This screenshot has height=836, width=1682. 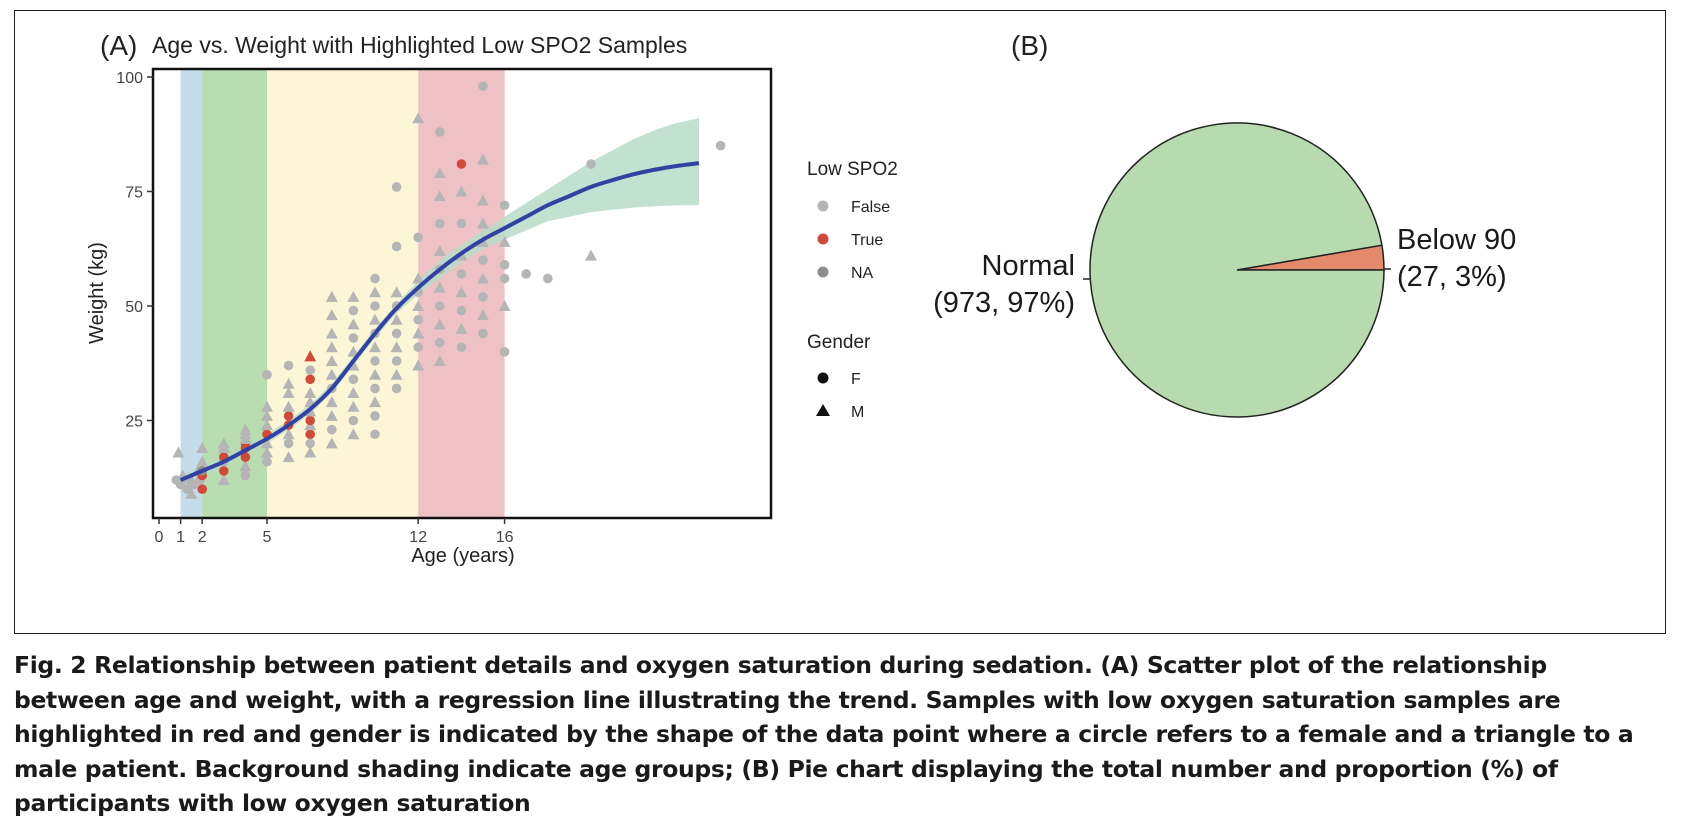 What do you see at coordinates (839, 342) in the screenshot?
I see `legend-gender-title: Gender` at bounding box center [839, 342].